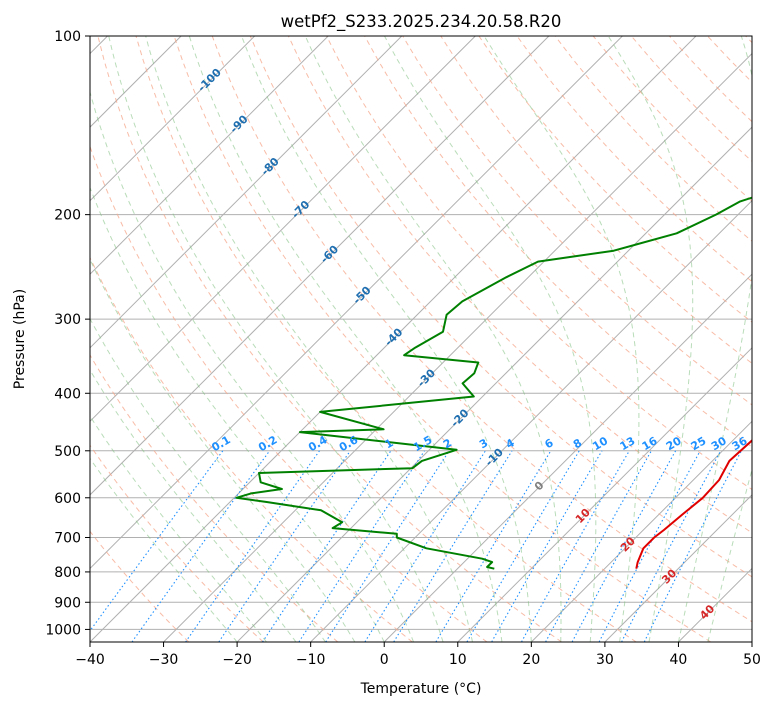  I want to click on x-tick-label: 50, so click(752, 660).